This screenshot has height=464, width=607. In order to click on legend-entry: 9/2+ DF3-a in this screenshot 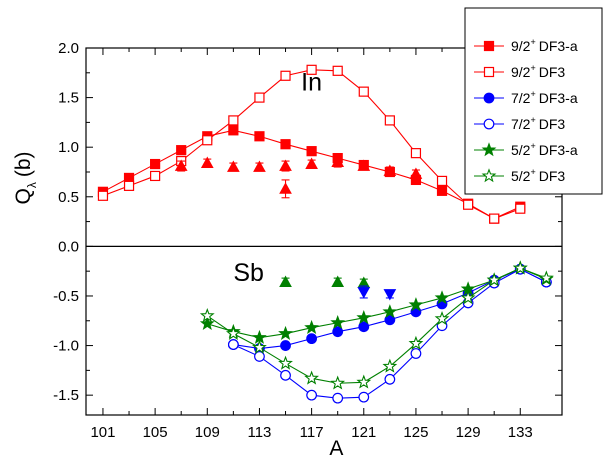, I will do `click(526, 45)`.